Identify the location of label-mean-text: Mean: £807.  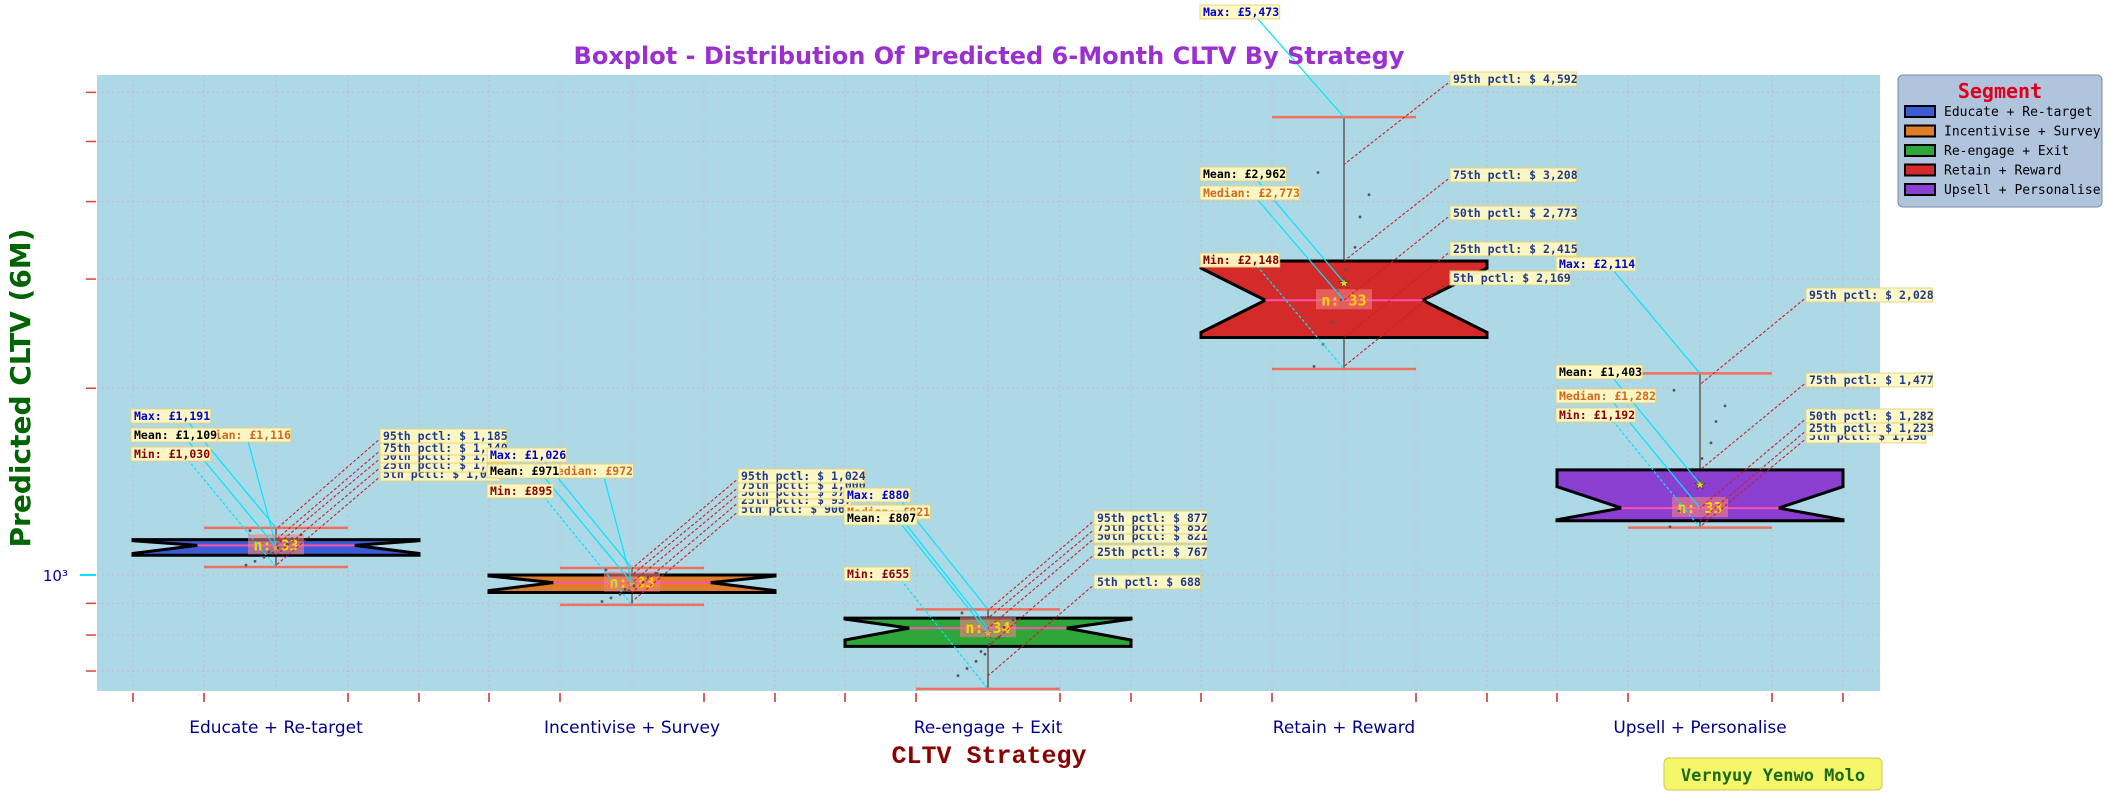
(881, 518).